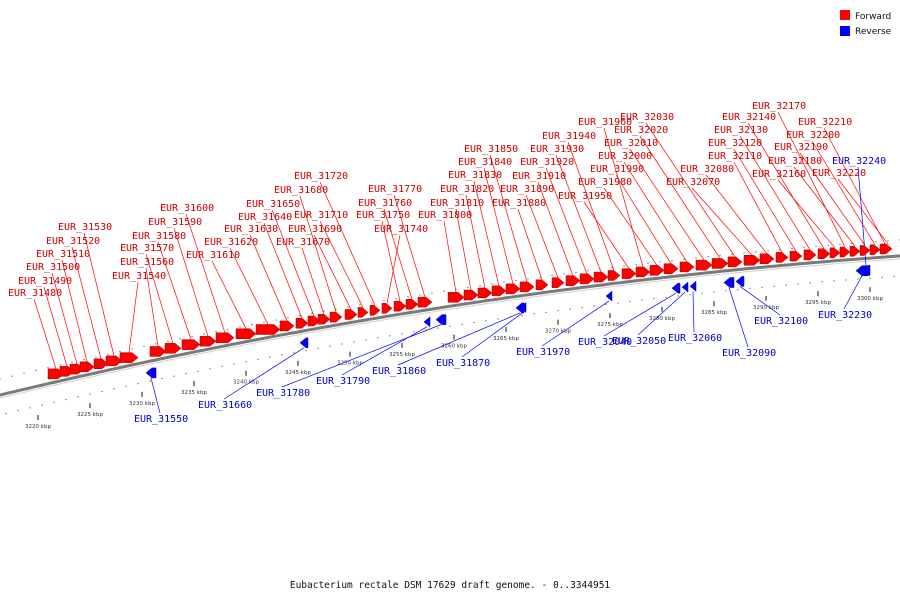  What do you see at coordinates (779, 174) in the screenshot?
I see `gene-label-eur_32160: EUR_32160` at bounding box center [779, 174].